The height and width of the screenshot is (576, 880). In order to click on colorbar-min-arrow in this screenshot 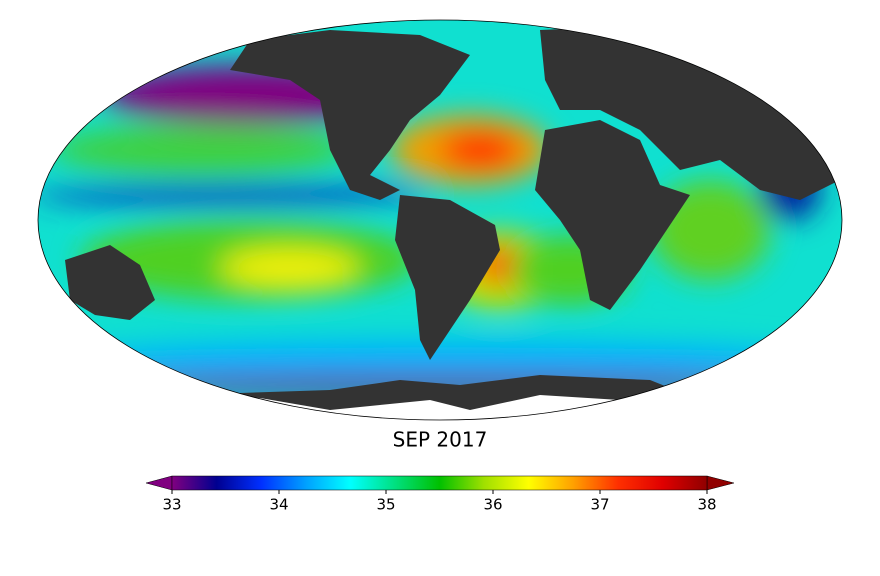, I will do `click(159, 483)`.